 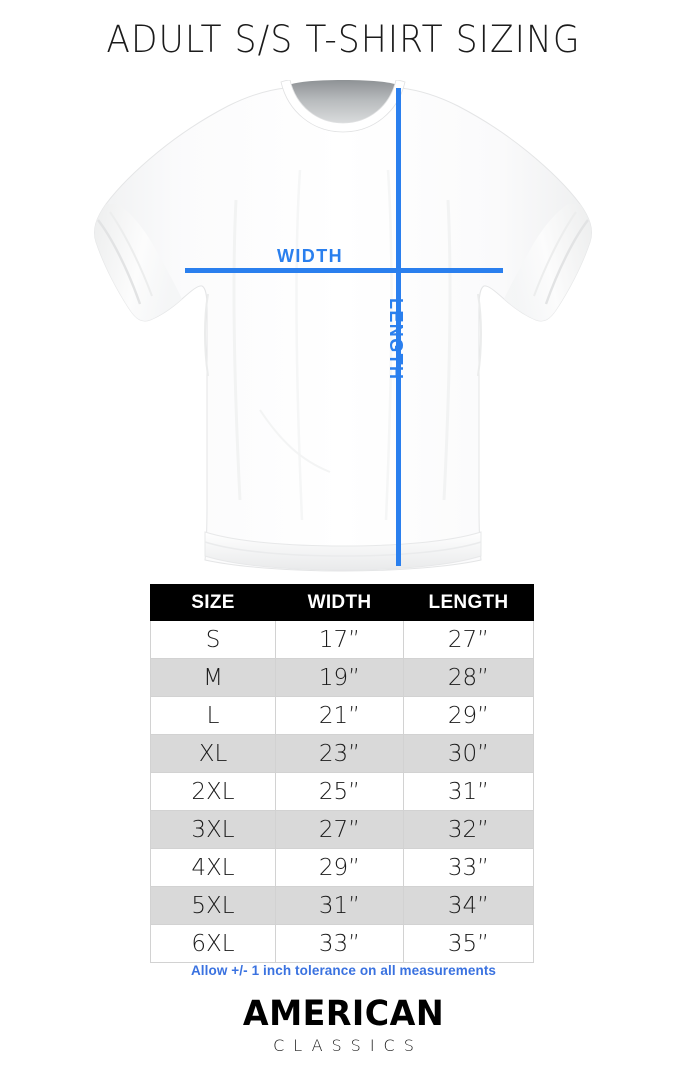 What do you see at coordinates (213, 829) in the screenshot?
I see `cell-size: 3XL` at bounding box center [213, 829].